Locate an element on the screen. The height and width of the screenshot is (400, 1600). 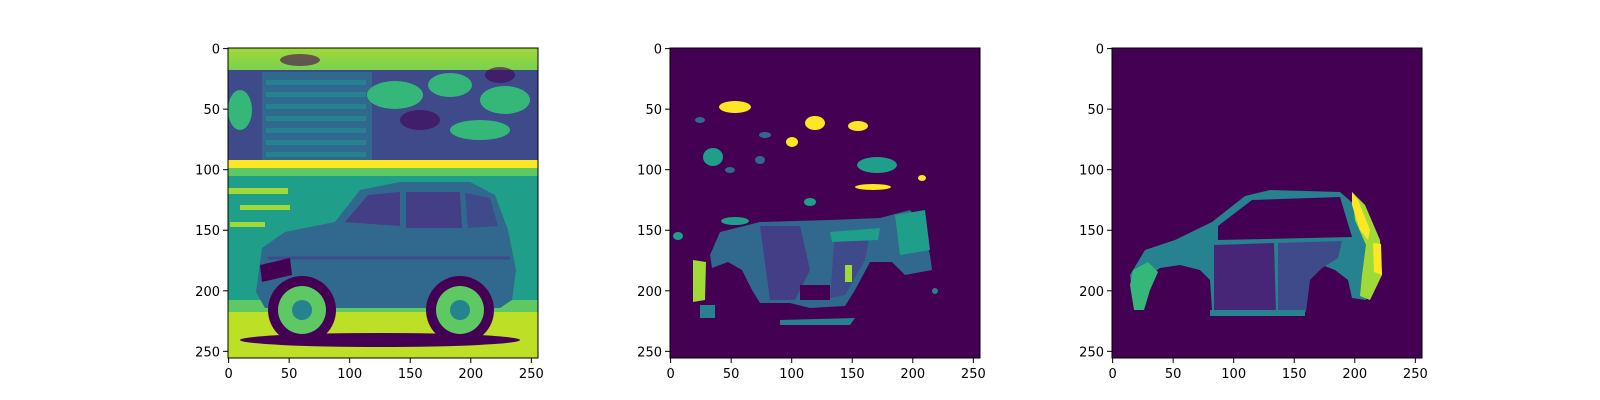
front-wheel is located at coordinates (302, 310).